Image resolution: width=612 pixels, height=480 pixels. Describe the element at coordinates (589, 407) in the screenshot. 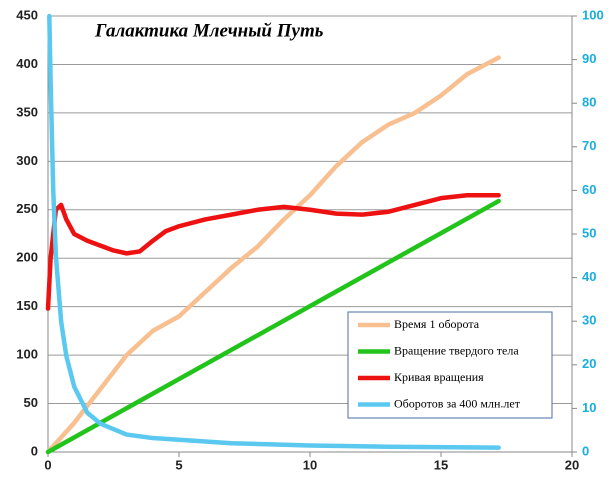

I see `y2-tick-label: 10` at that location.